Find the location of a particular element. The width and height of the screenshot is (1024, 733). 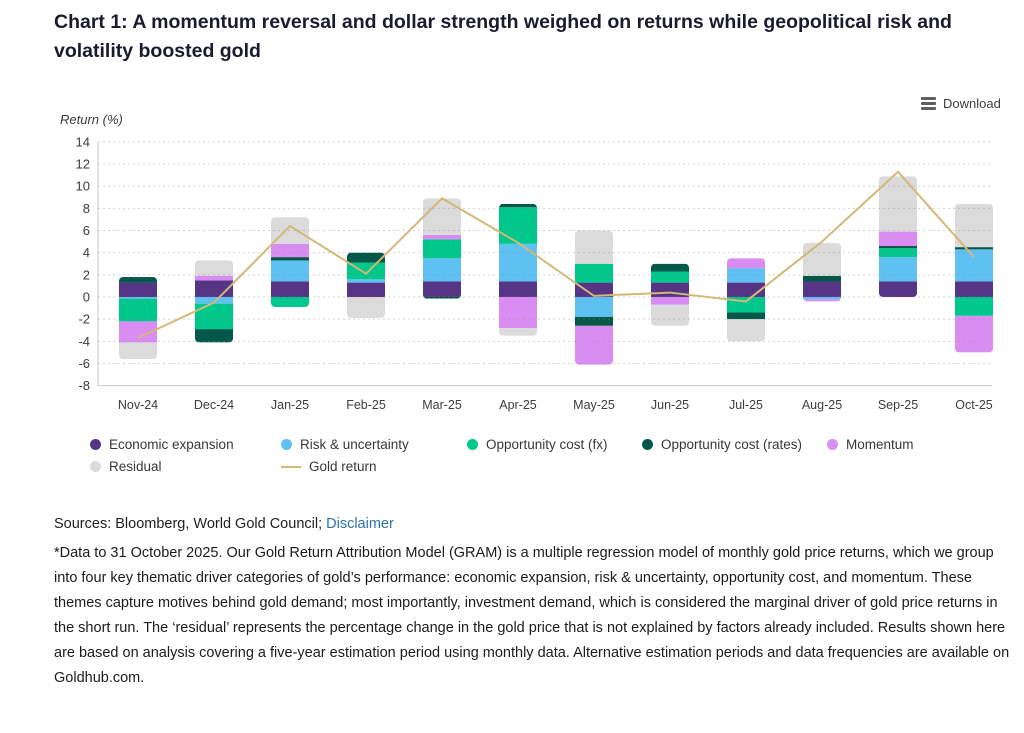

legend-label: Momentum is located at coordinates (880, 444).